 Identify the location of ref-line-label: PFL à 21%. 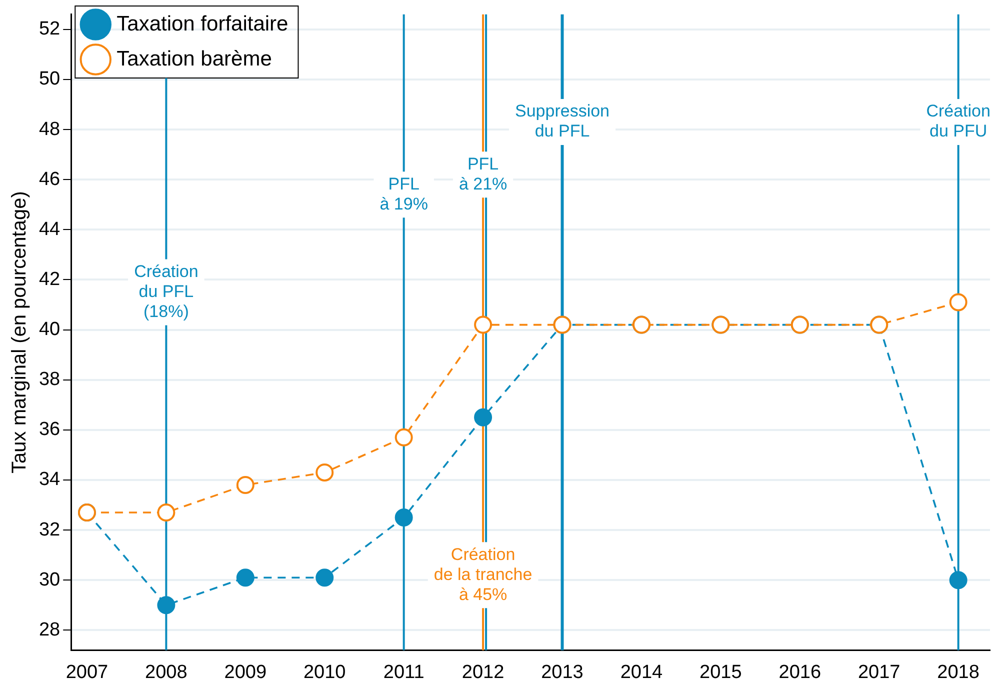
(483, 174).